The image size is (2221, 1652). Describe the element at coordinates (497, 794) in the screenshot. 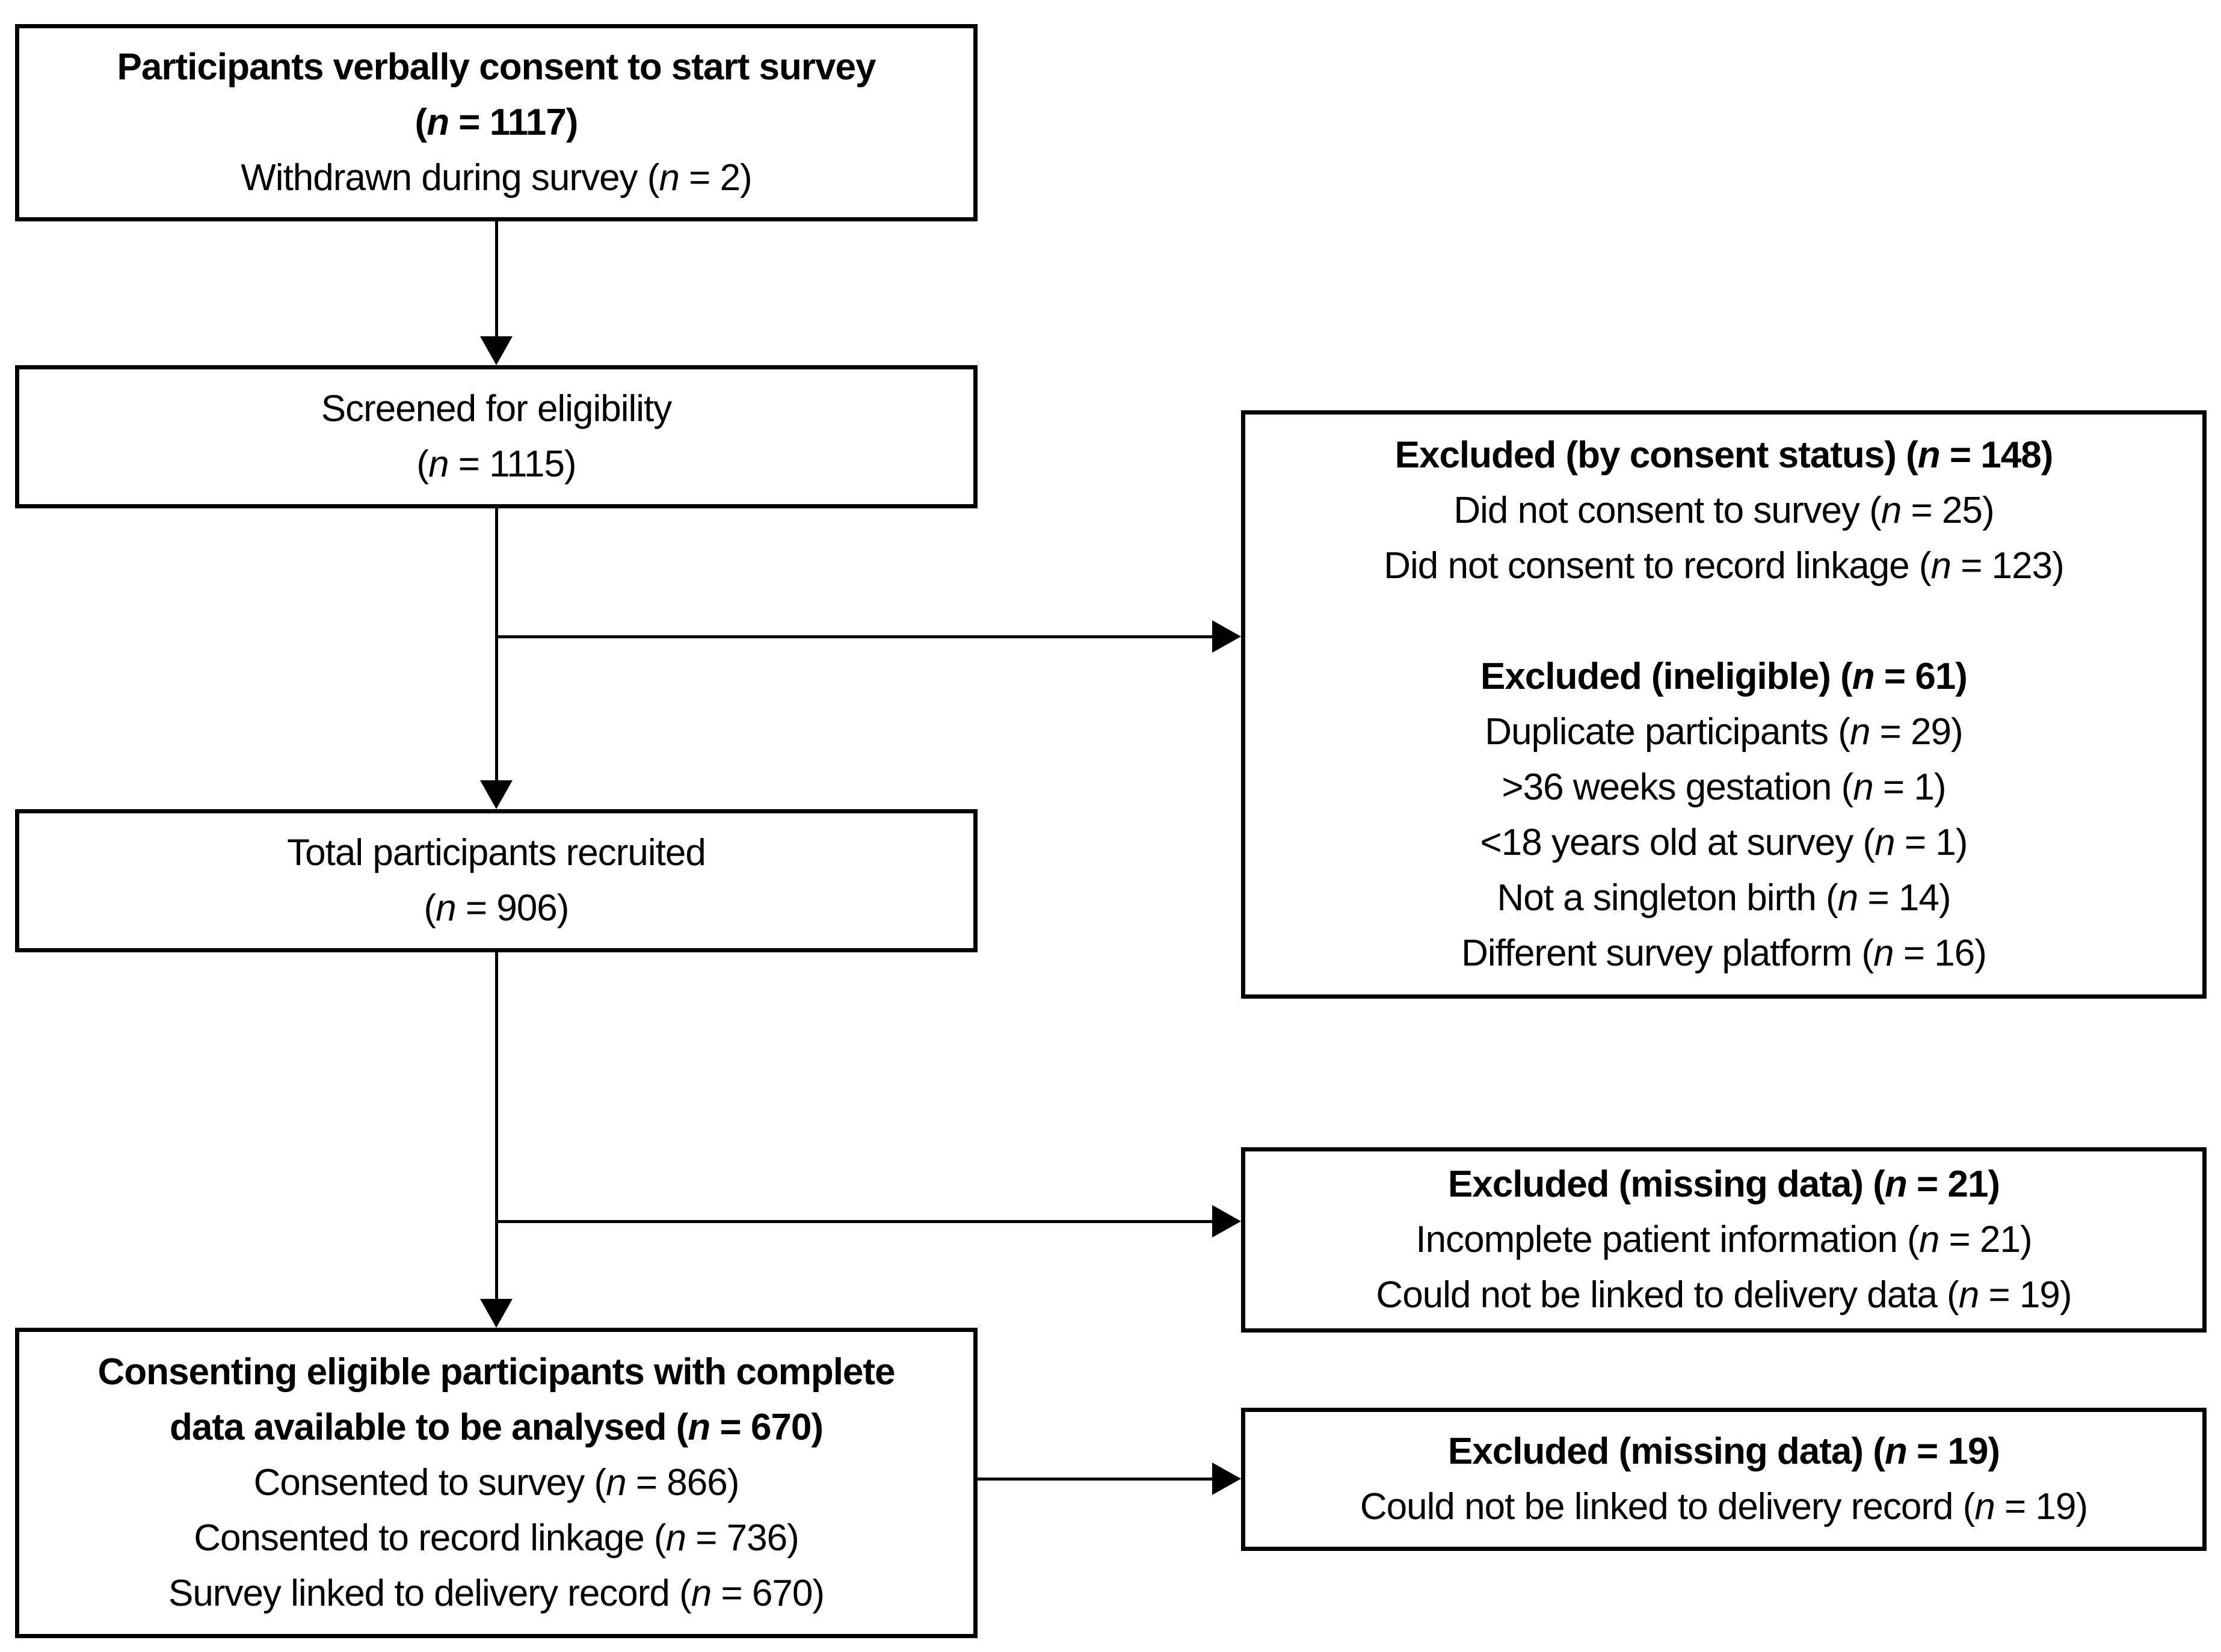

I see `arrowhead-down-recruited` at that location.